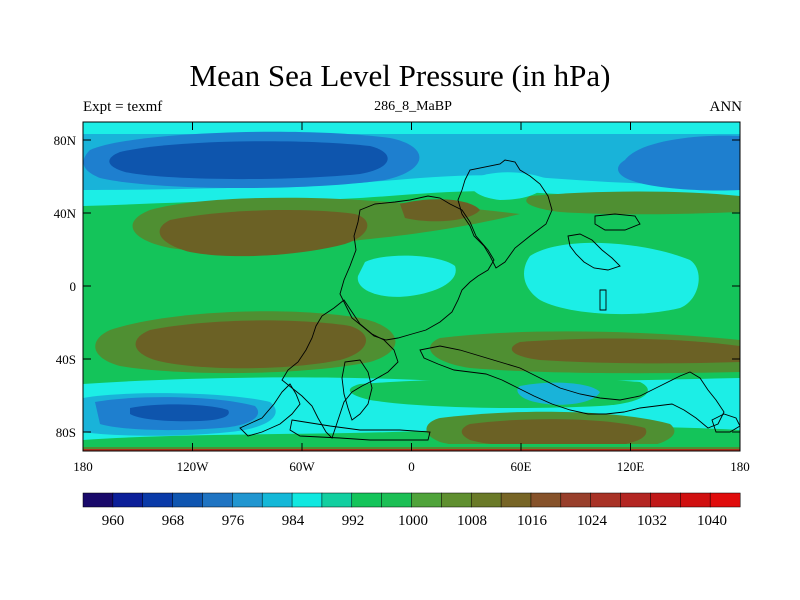 This screenshot has width=800, height=600. I want to click on colorbar-label: 984, so click(293, 521).